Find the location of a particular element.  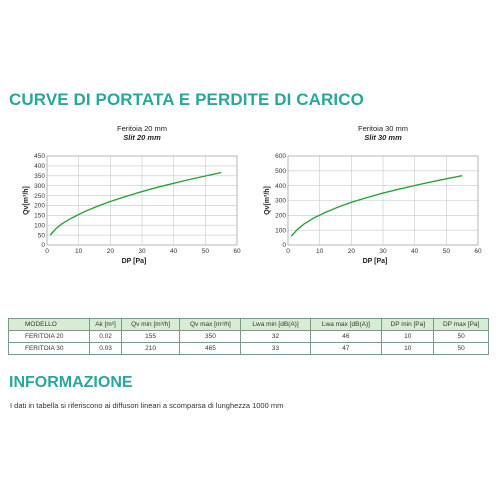

chart-title: Feritoia 20 mm is located at coordinates (142, 128).